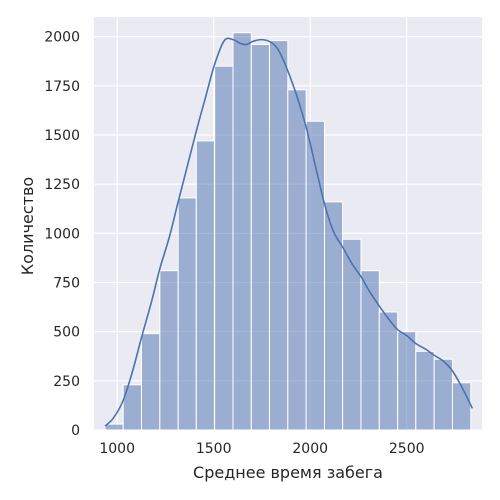 This screenshot has width=500, height=500. Describe the element at coordinates (66, 333) in the screenshot. I see `y-tick-label: 500` at that location.